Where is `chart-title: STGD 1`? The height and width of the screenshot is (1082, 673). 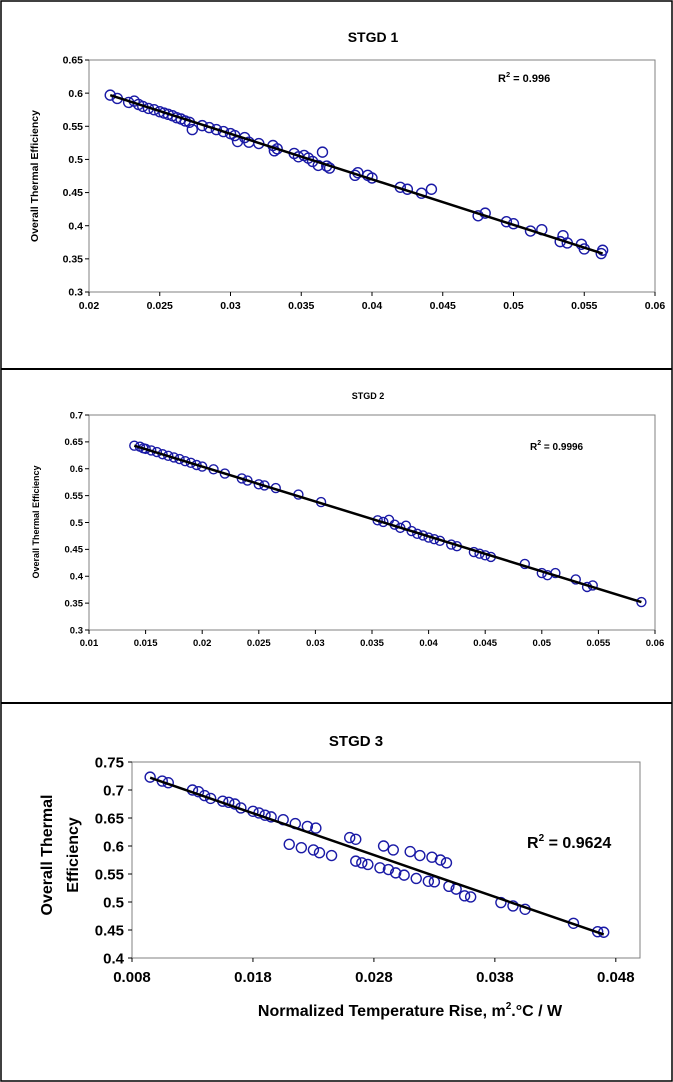 chart-title: STGD 1 is located at coordinates (373, 37).